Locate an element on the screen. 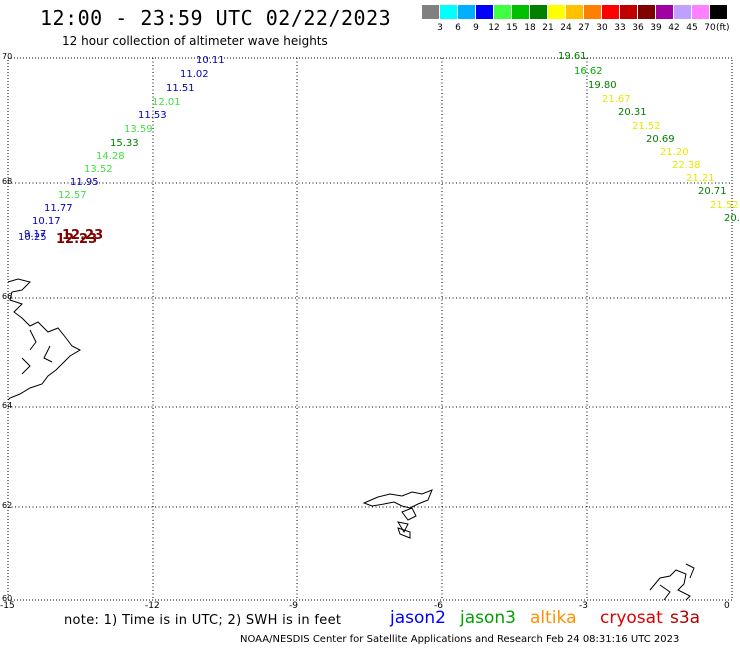 Image resolution: width=740 pixels, height=650 pixels. wave-height-label: 20.71 is located at coordinates (712, 191).